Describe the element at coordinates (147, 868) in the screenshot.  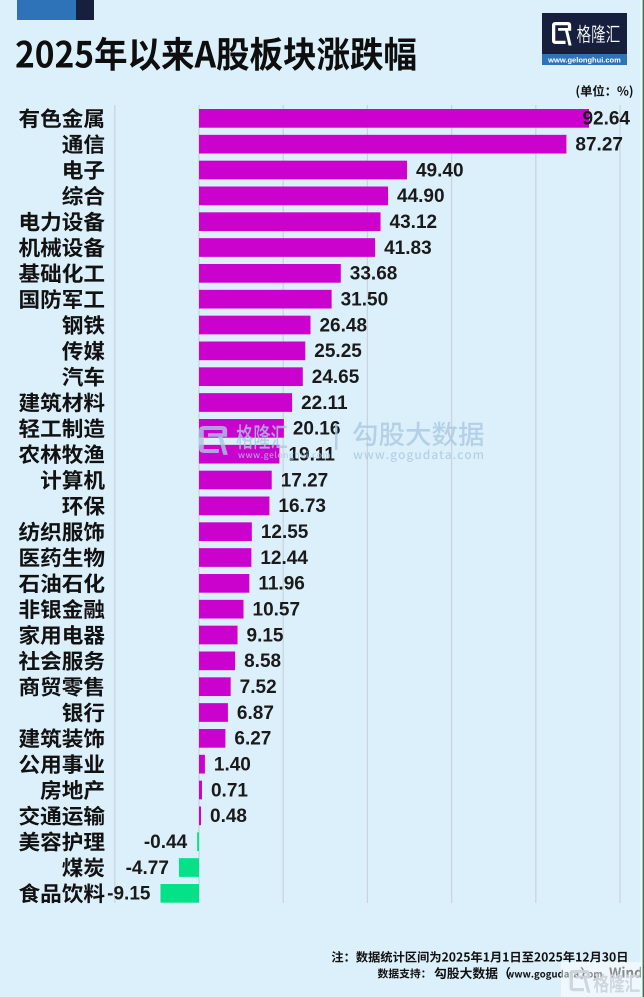
I see `svg-text: -4.77` at that location.